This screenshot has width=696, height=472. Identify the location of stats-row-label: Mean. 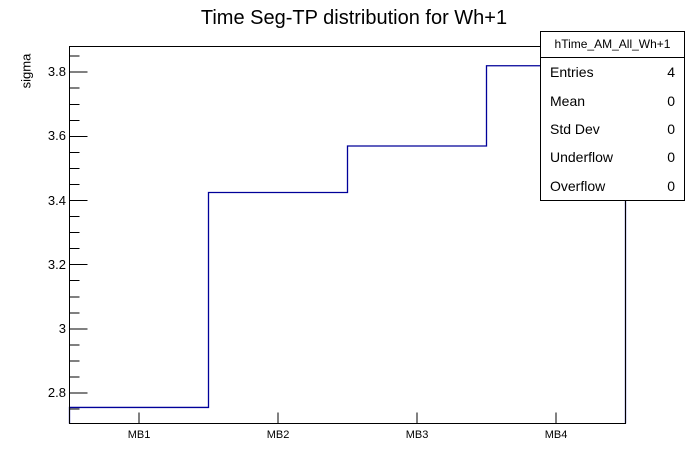
(568, 100).